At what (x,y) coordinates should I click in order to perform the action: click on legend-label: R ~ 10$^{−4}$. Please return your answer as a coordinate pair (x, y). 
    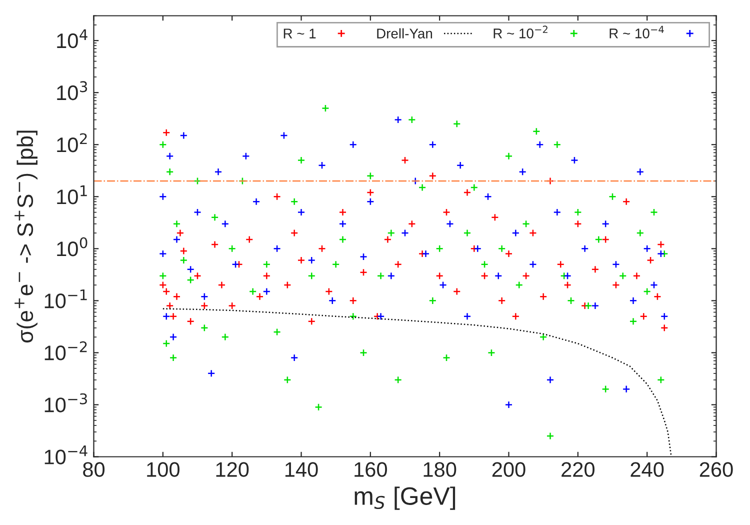
    Looking at the image, I should click on (637, 32).